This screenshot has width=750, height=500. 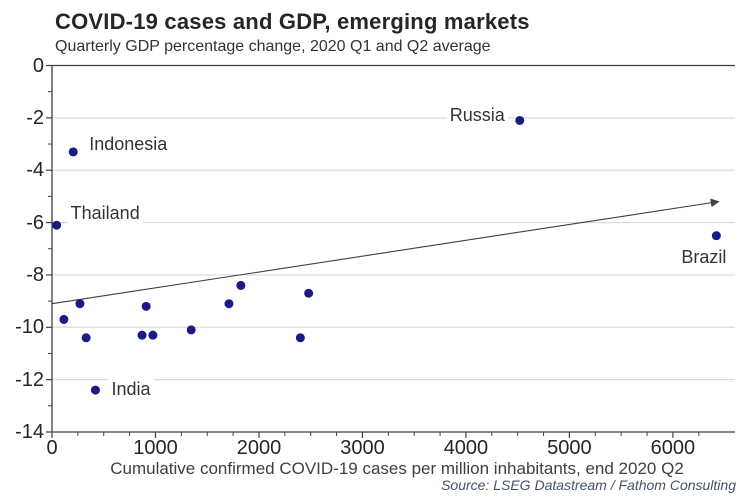 I want to click on data-point-russia, so click(x=520, y=120).